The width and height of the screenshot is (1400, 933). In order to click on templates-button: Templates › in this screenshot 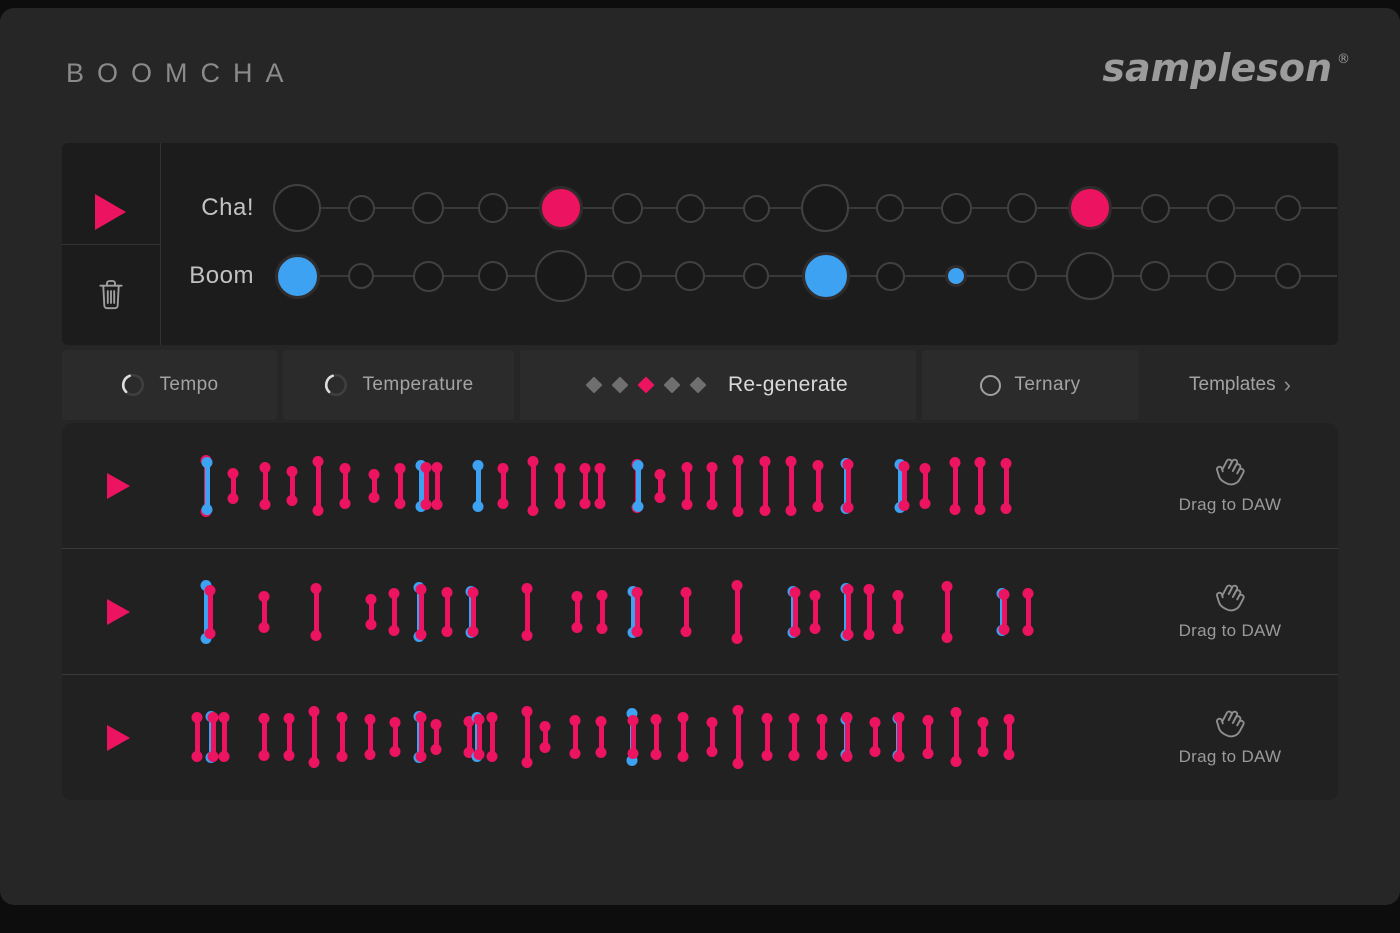, I will do `click(1240, 385)`.